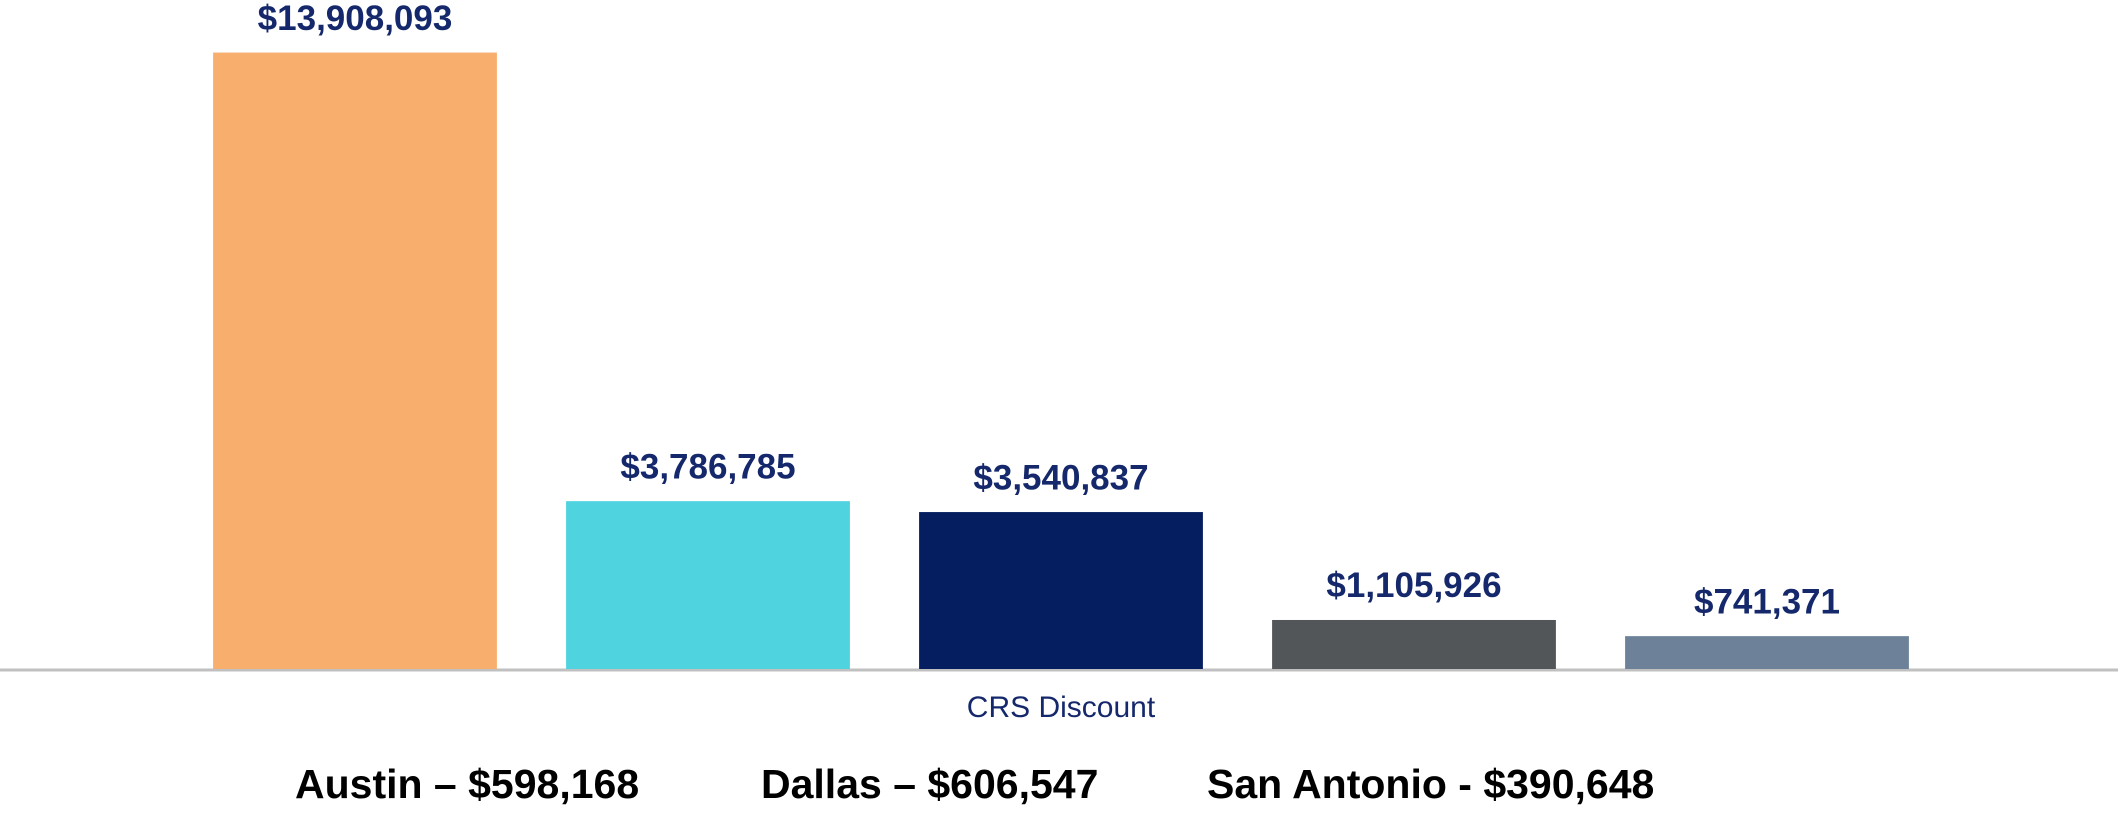  Describe the element at coordinates (929, 784) in the screenshot. I see `footnote: Dallas – $606,547` at that location.